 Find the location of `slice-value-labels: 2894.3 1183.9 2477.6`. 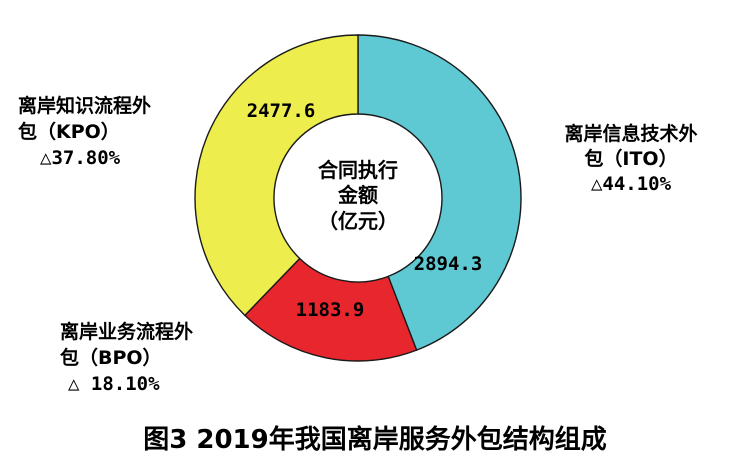

slice-value-labels: 2894.3 1183.9 2477.6 is located at coordinates (365, 210).